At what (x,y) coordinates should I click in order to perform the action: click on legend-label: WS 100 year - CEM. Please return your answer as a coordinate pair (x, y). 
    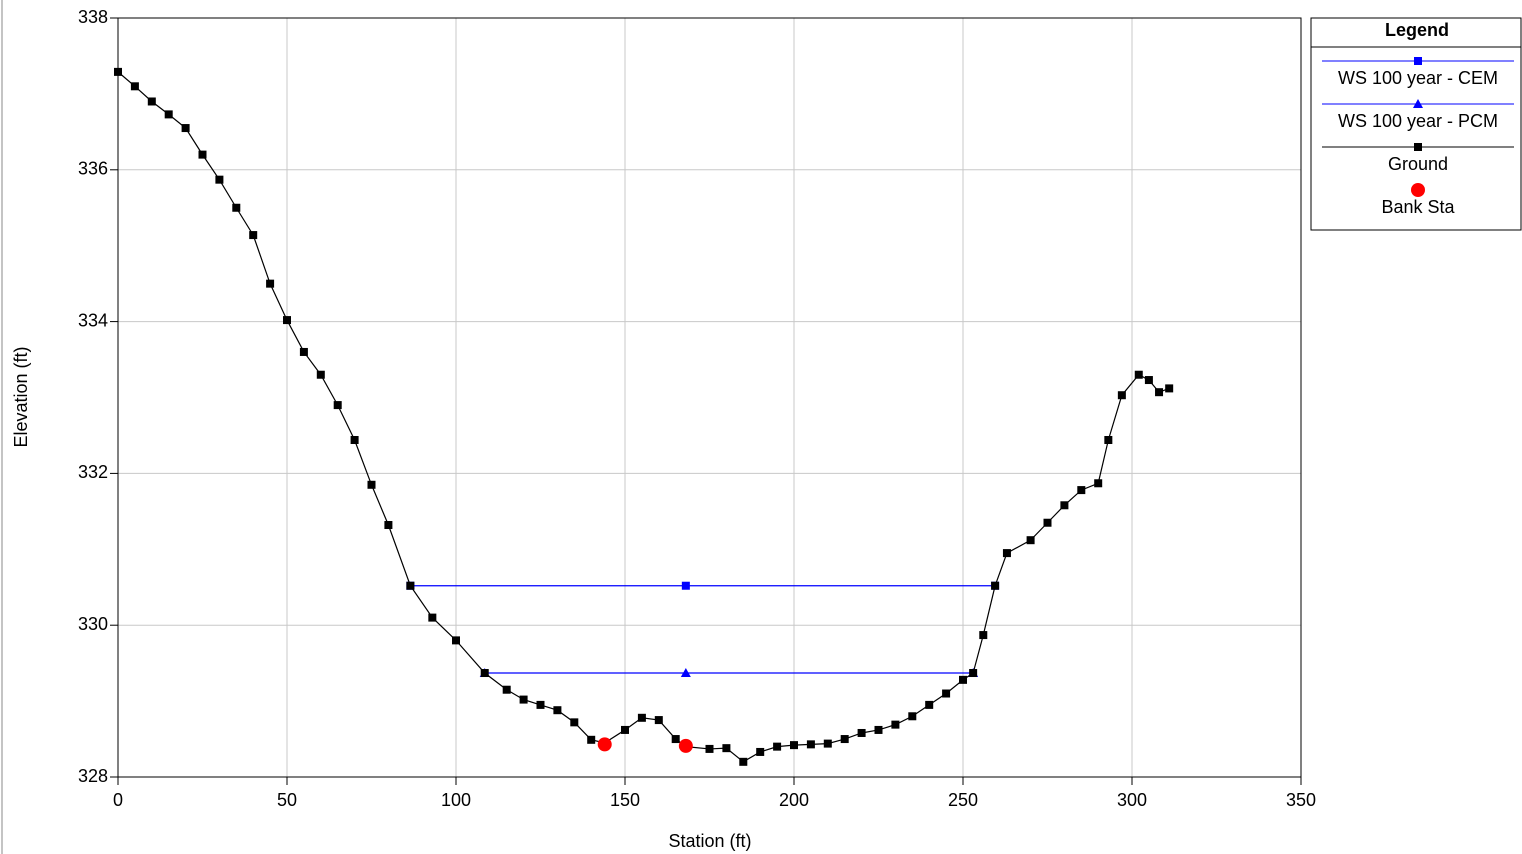
    Looking at the image, I should click on (1418, 78).